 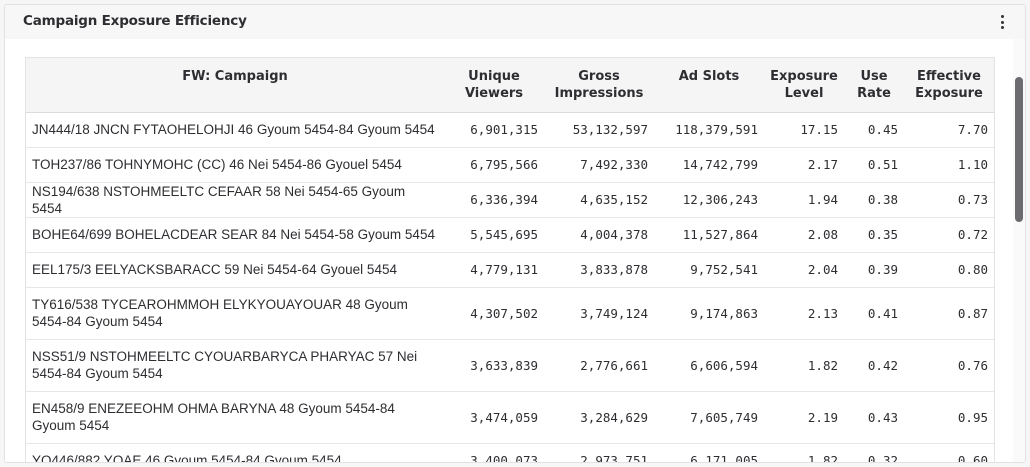 What do you see at coordinates (949, 165) in the screenshot?
I see `cell-effective-exposure: 1.10` at bounding box center [949, 165].